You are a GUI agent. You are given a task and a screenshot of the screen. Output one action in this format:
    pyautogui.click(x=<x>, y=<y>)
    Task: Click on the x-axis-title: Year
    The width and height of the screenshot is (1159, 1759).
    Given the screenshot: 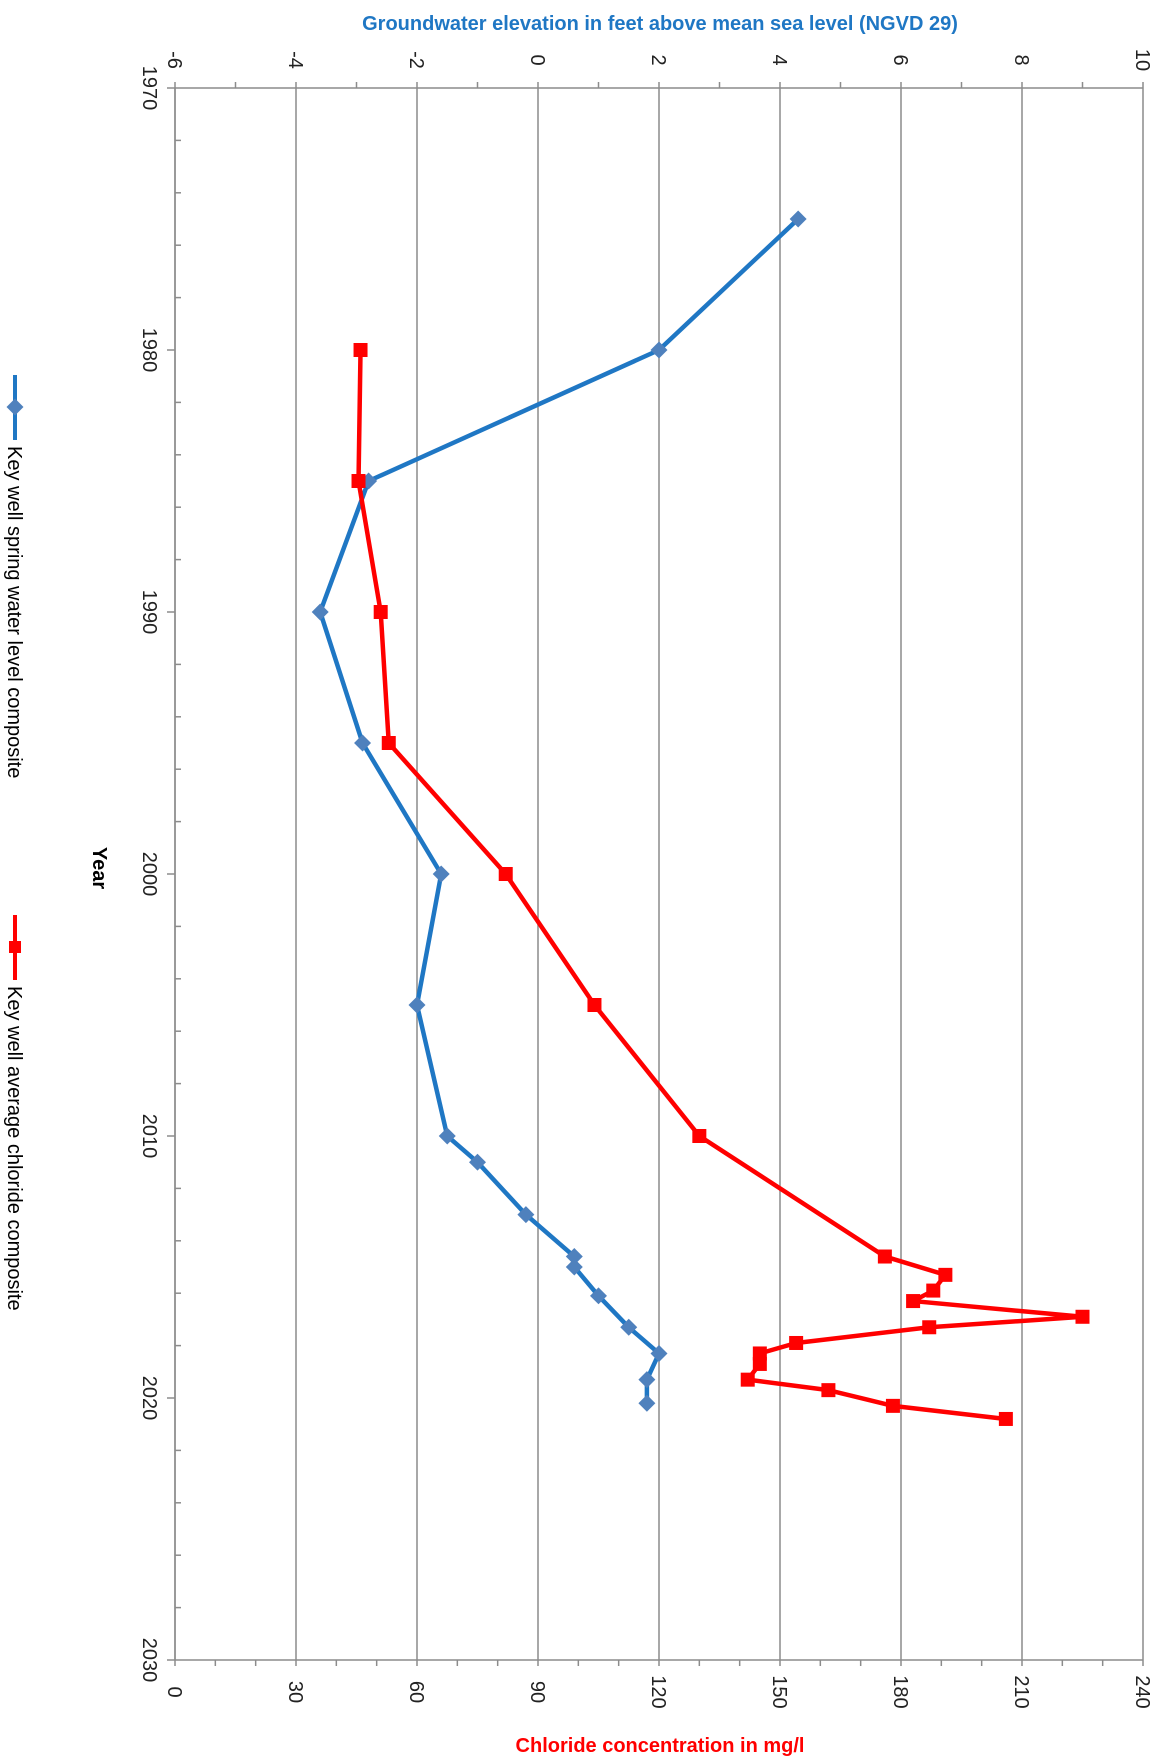 What is the action you would take?
    pyautogui.click(x=99, y=868)
    